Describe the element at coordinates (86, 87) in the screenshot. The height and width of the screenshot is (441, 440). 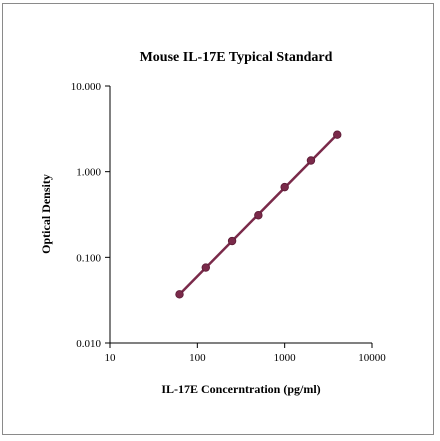
I see `y-tick-label: 10.000` at that location.